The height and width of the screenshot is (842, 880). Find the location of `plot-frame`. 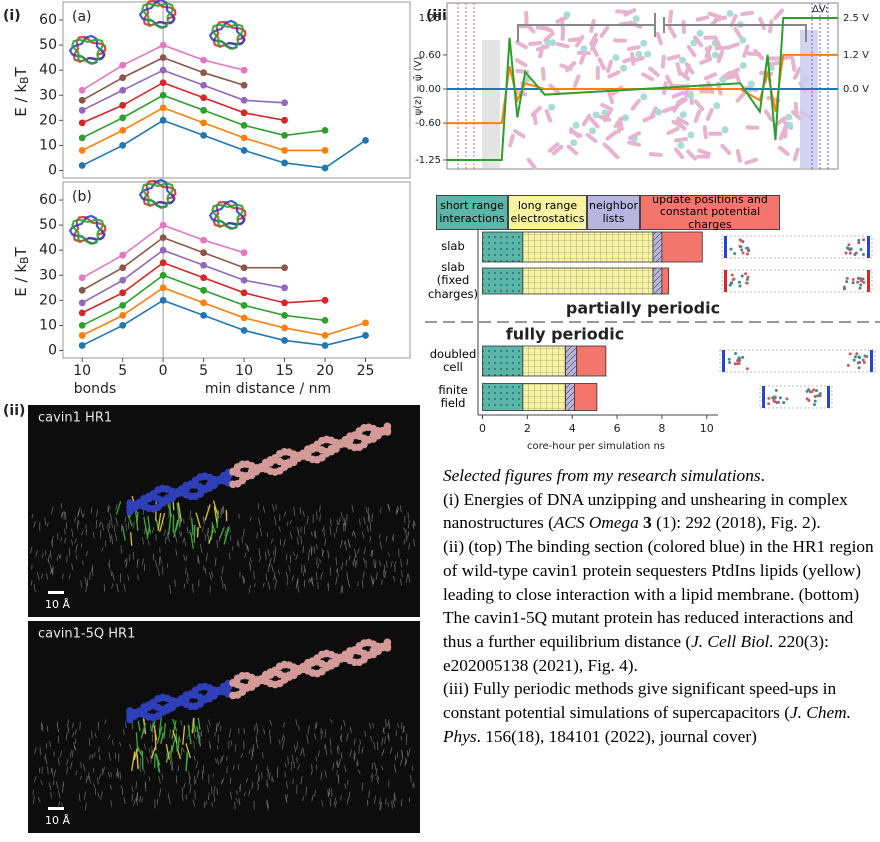

plot-frame is located at coordinates (236, 90).